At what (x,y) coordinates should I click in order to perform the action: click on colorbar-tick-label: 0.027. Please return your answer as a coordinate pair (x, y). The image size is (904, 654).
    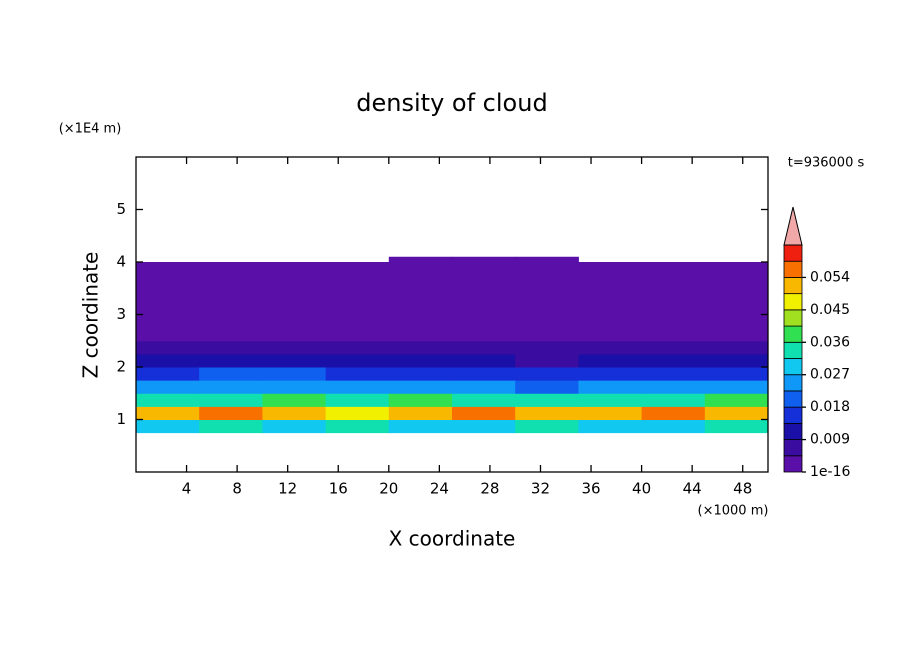
    Looking at the image, I should click on (830, 375).